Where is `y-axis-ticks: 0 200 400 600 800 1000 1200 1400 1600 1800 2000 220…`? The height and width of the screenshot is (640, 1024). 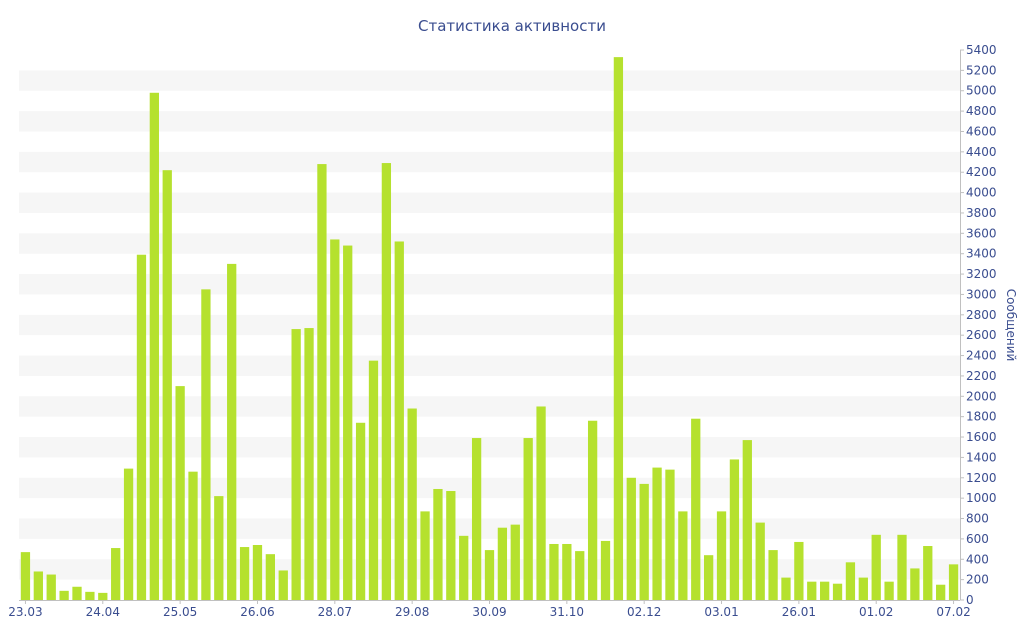
y-axis-ticks: 0 200 400 600 800 1000 1200 1400 1600 1800 2000 220… is located at coordinates (978, 325).